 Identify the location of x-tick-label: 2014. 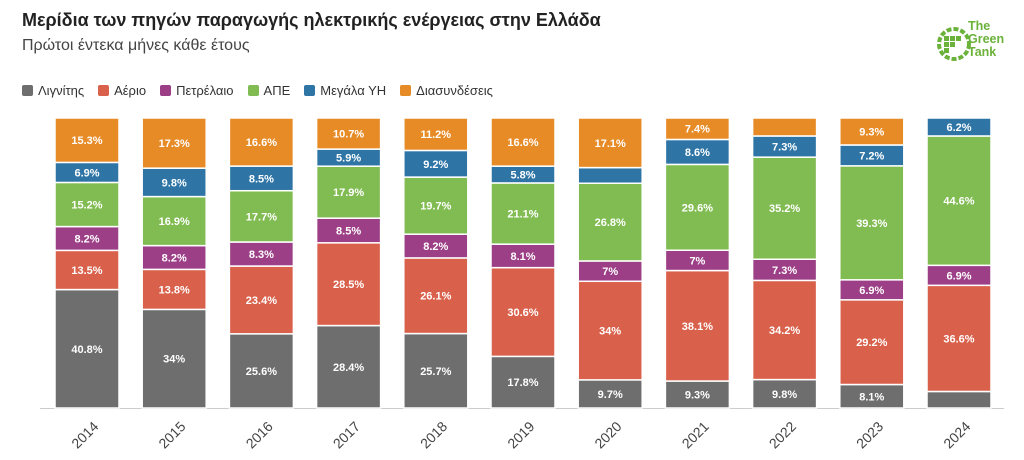
(84, 434).